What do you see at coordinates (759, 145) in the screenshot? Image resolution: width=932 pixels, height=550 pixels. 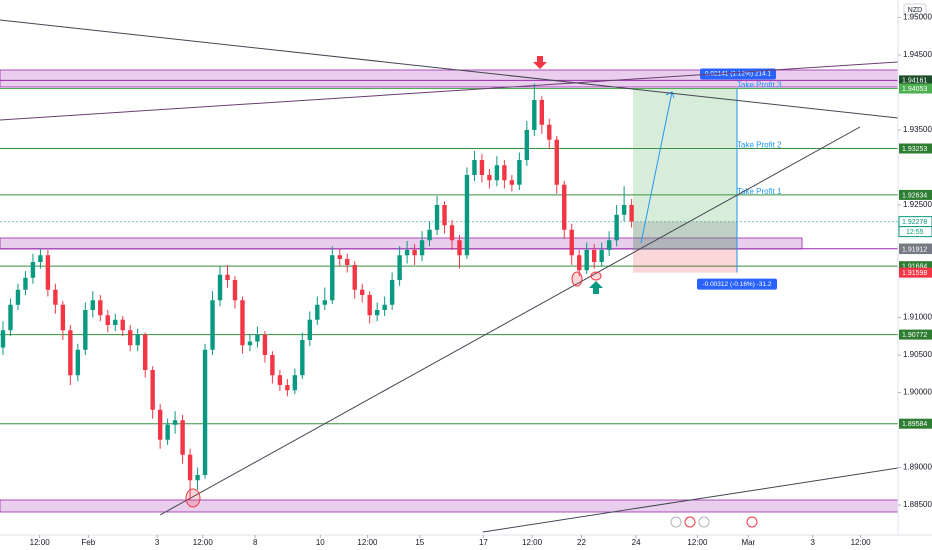 I see `take-profit-label: Take Profit 2` at bounding box center [759, 145].